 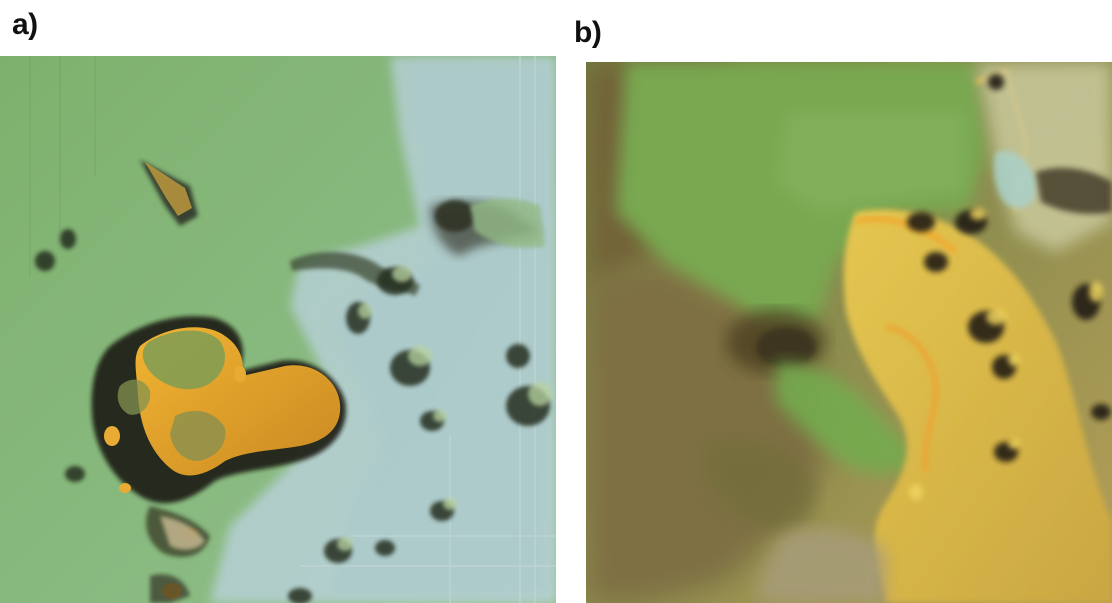 What do you see at coordinates (25, 24) in the screenshot?
I see `panel-a-label: a)` at bounding box center [25, 24].